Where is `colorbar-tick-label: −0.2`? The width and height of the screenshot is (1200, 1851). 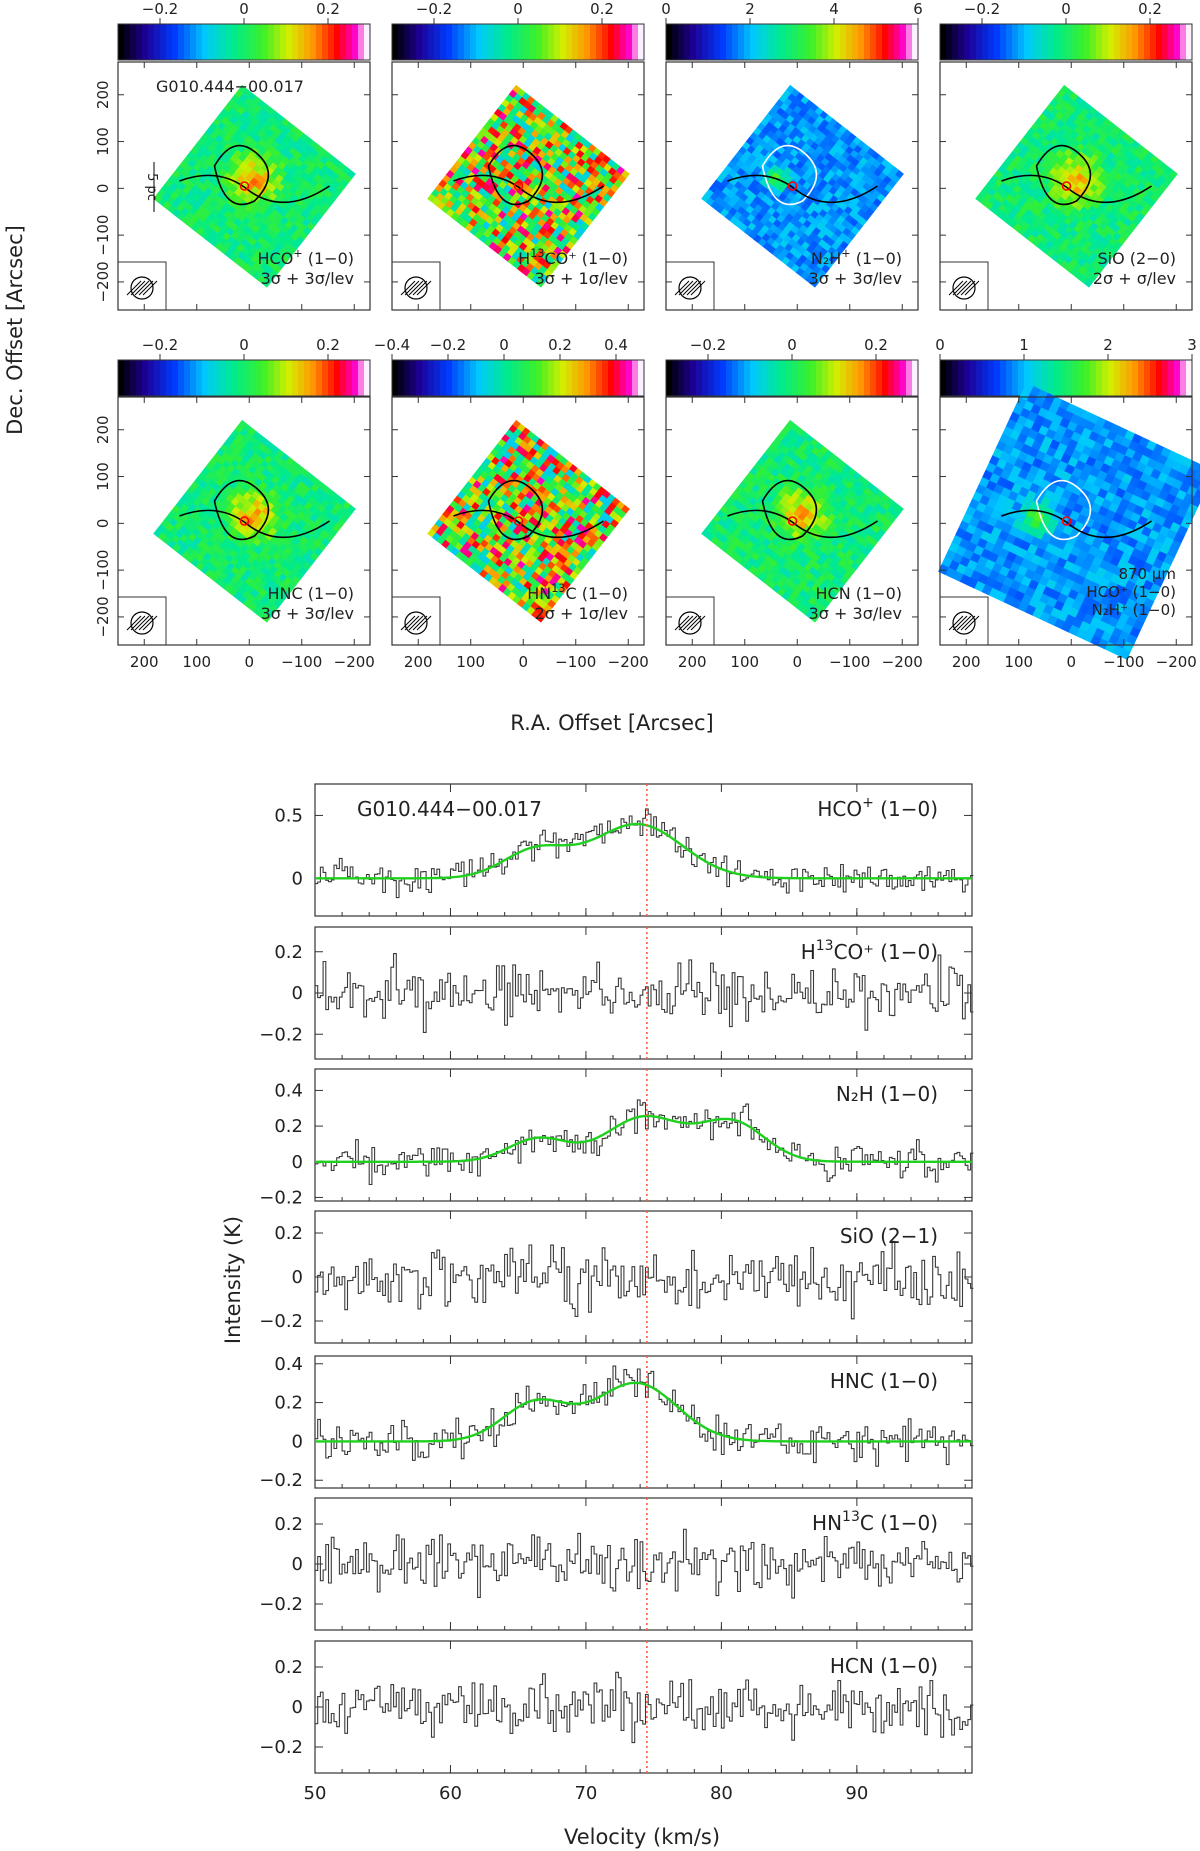 colorbar-tick-label: −0.2 is located at coordinates (982, 9).